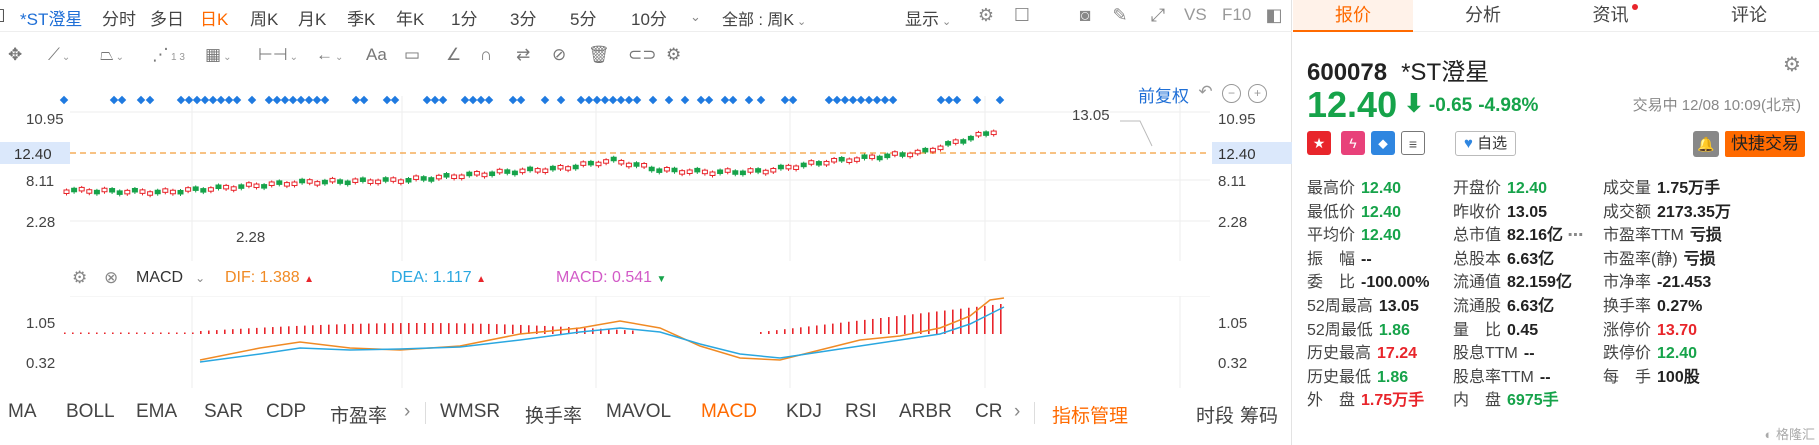 This screenshot has width=1819, height=445. What do you see at coordinates (1085, 15) in the screenshot?
I see `camera-icon: ◙` at bounding box center [1085, 15].